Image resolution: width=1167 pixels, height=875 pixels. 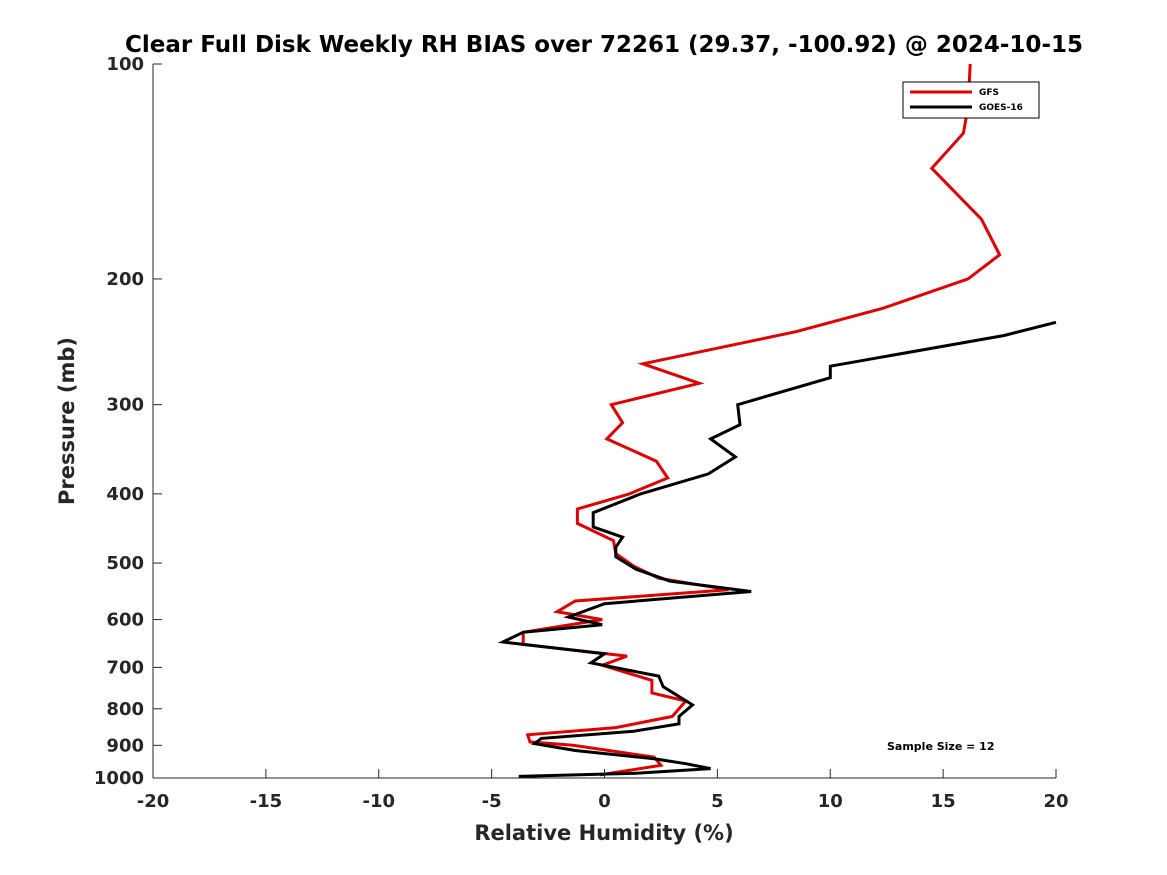 I want to click on x-axis-label: Relative Humidity (%), so click(x=603, y=833).